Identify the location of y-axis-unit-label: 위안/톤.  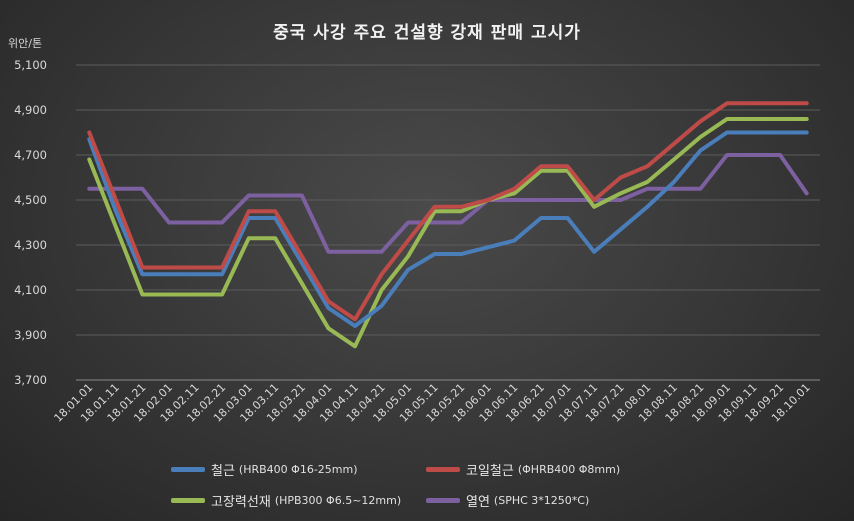
(25, 43).